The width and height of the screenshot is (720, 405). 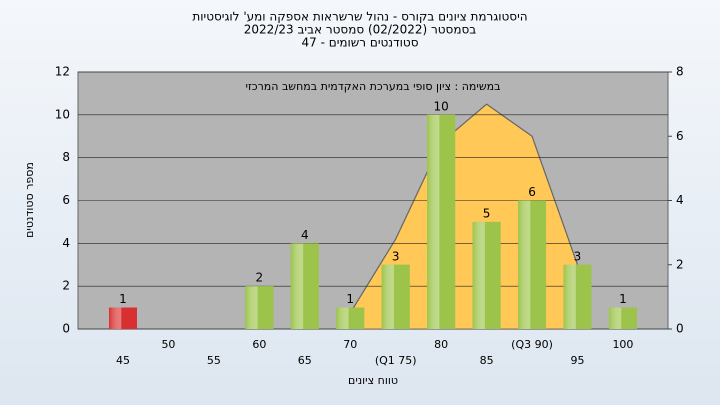 What do you see at coordinates (487, 213) in the screenshot?
I see `value-label: 5` at bounding box center [487, 213].